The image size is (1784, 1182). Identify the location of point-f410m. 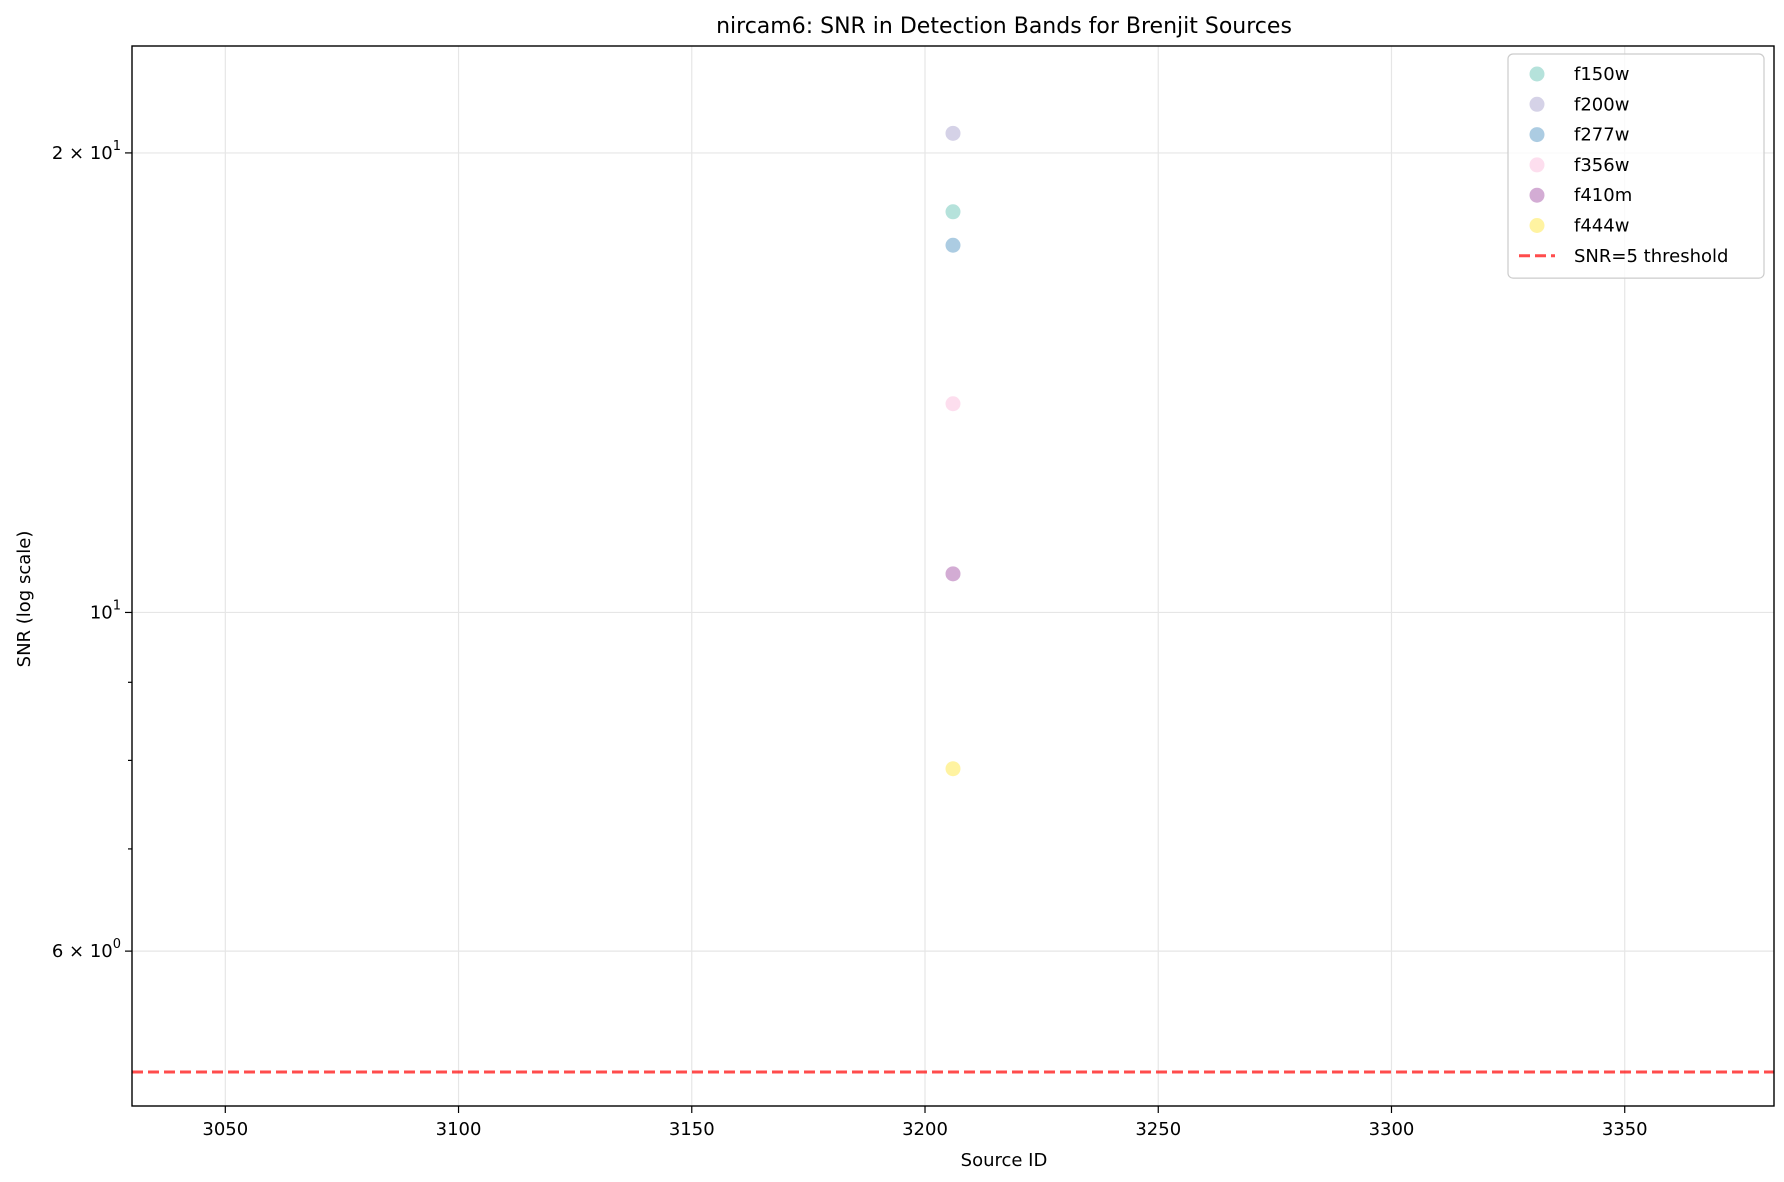
(953, 574).